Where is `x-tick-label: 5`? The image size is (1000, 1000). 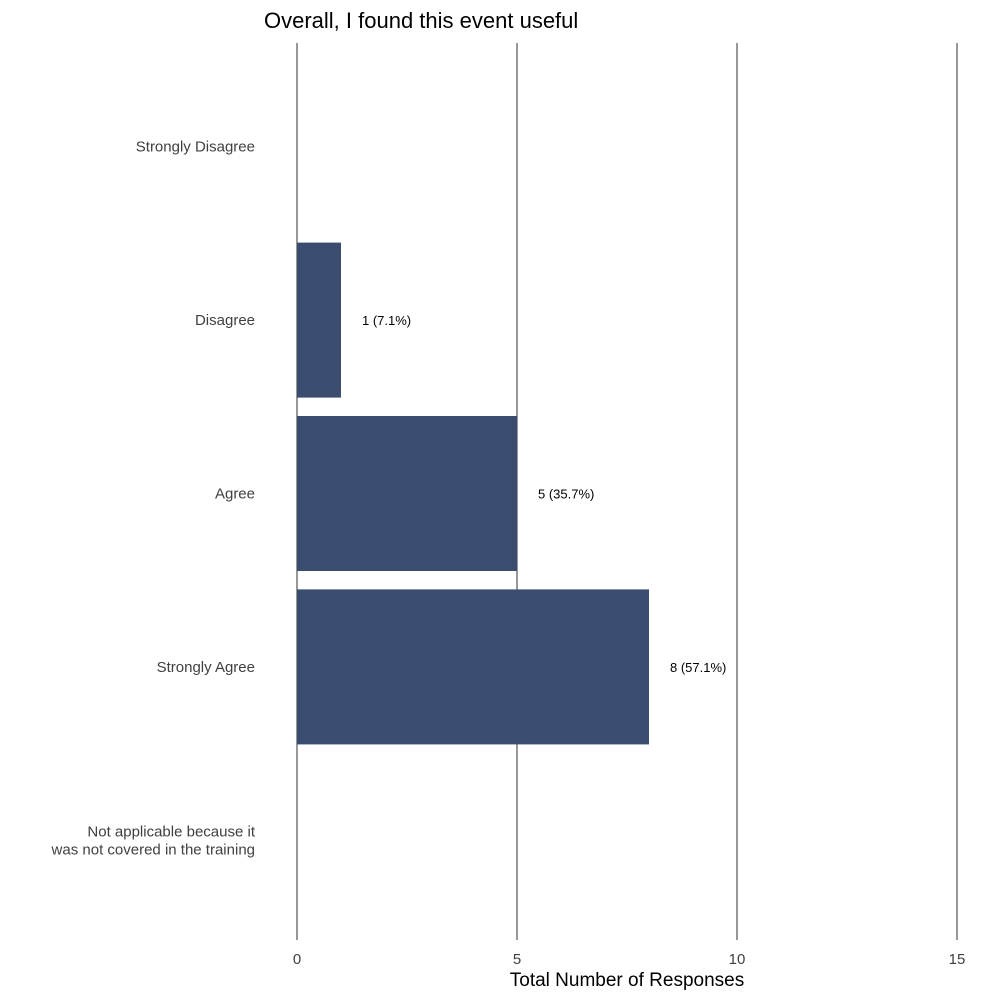
x-tick-label: 5 is located at coordinates (517, 959).